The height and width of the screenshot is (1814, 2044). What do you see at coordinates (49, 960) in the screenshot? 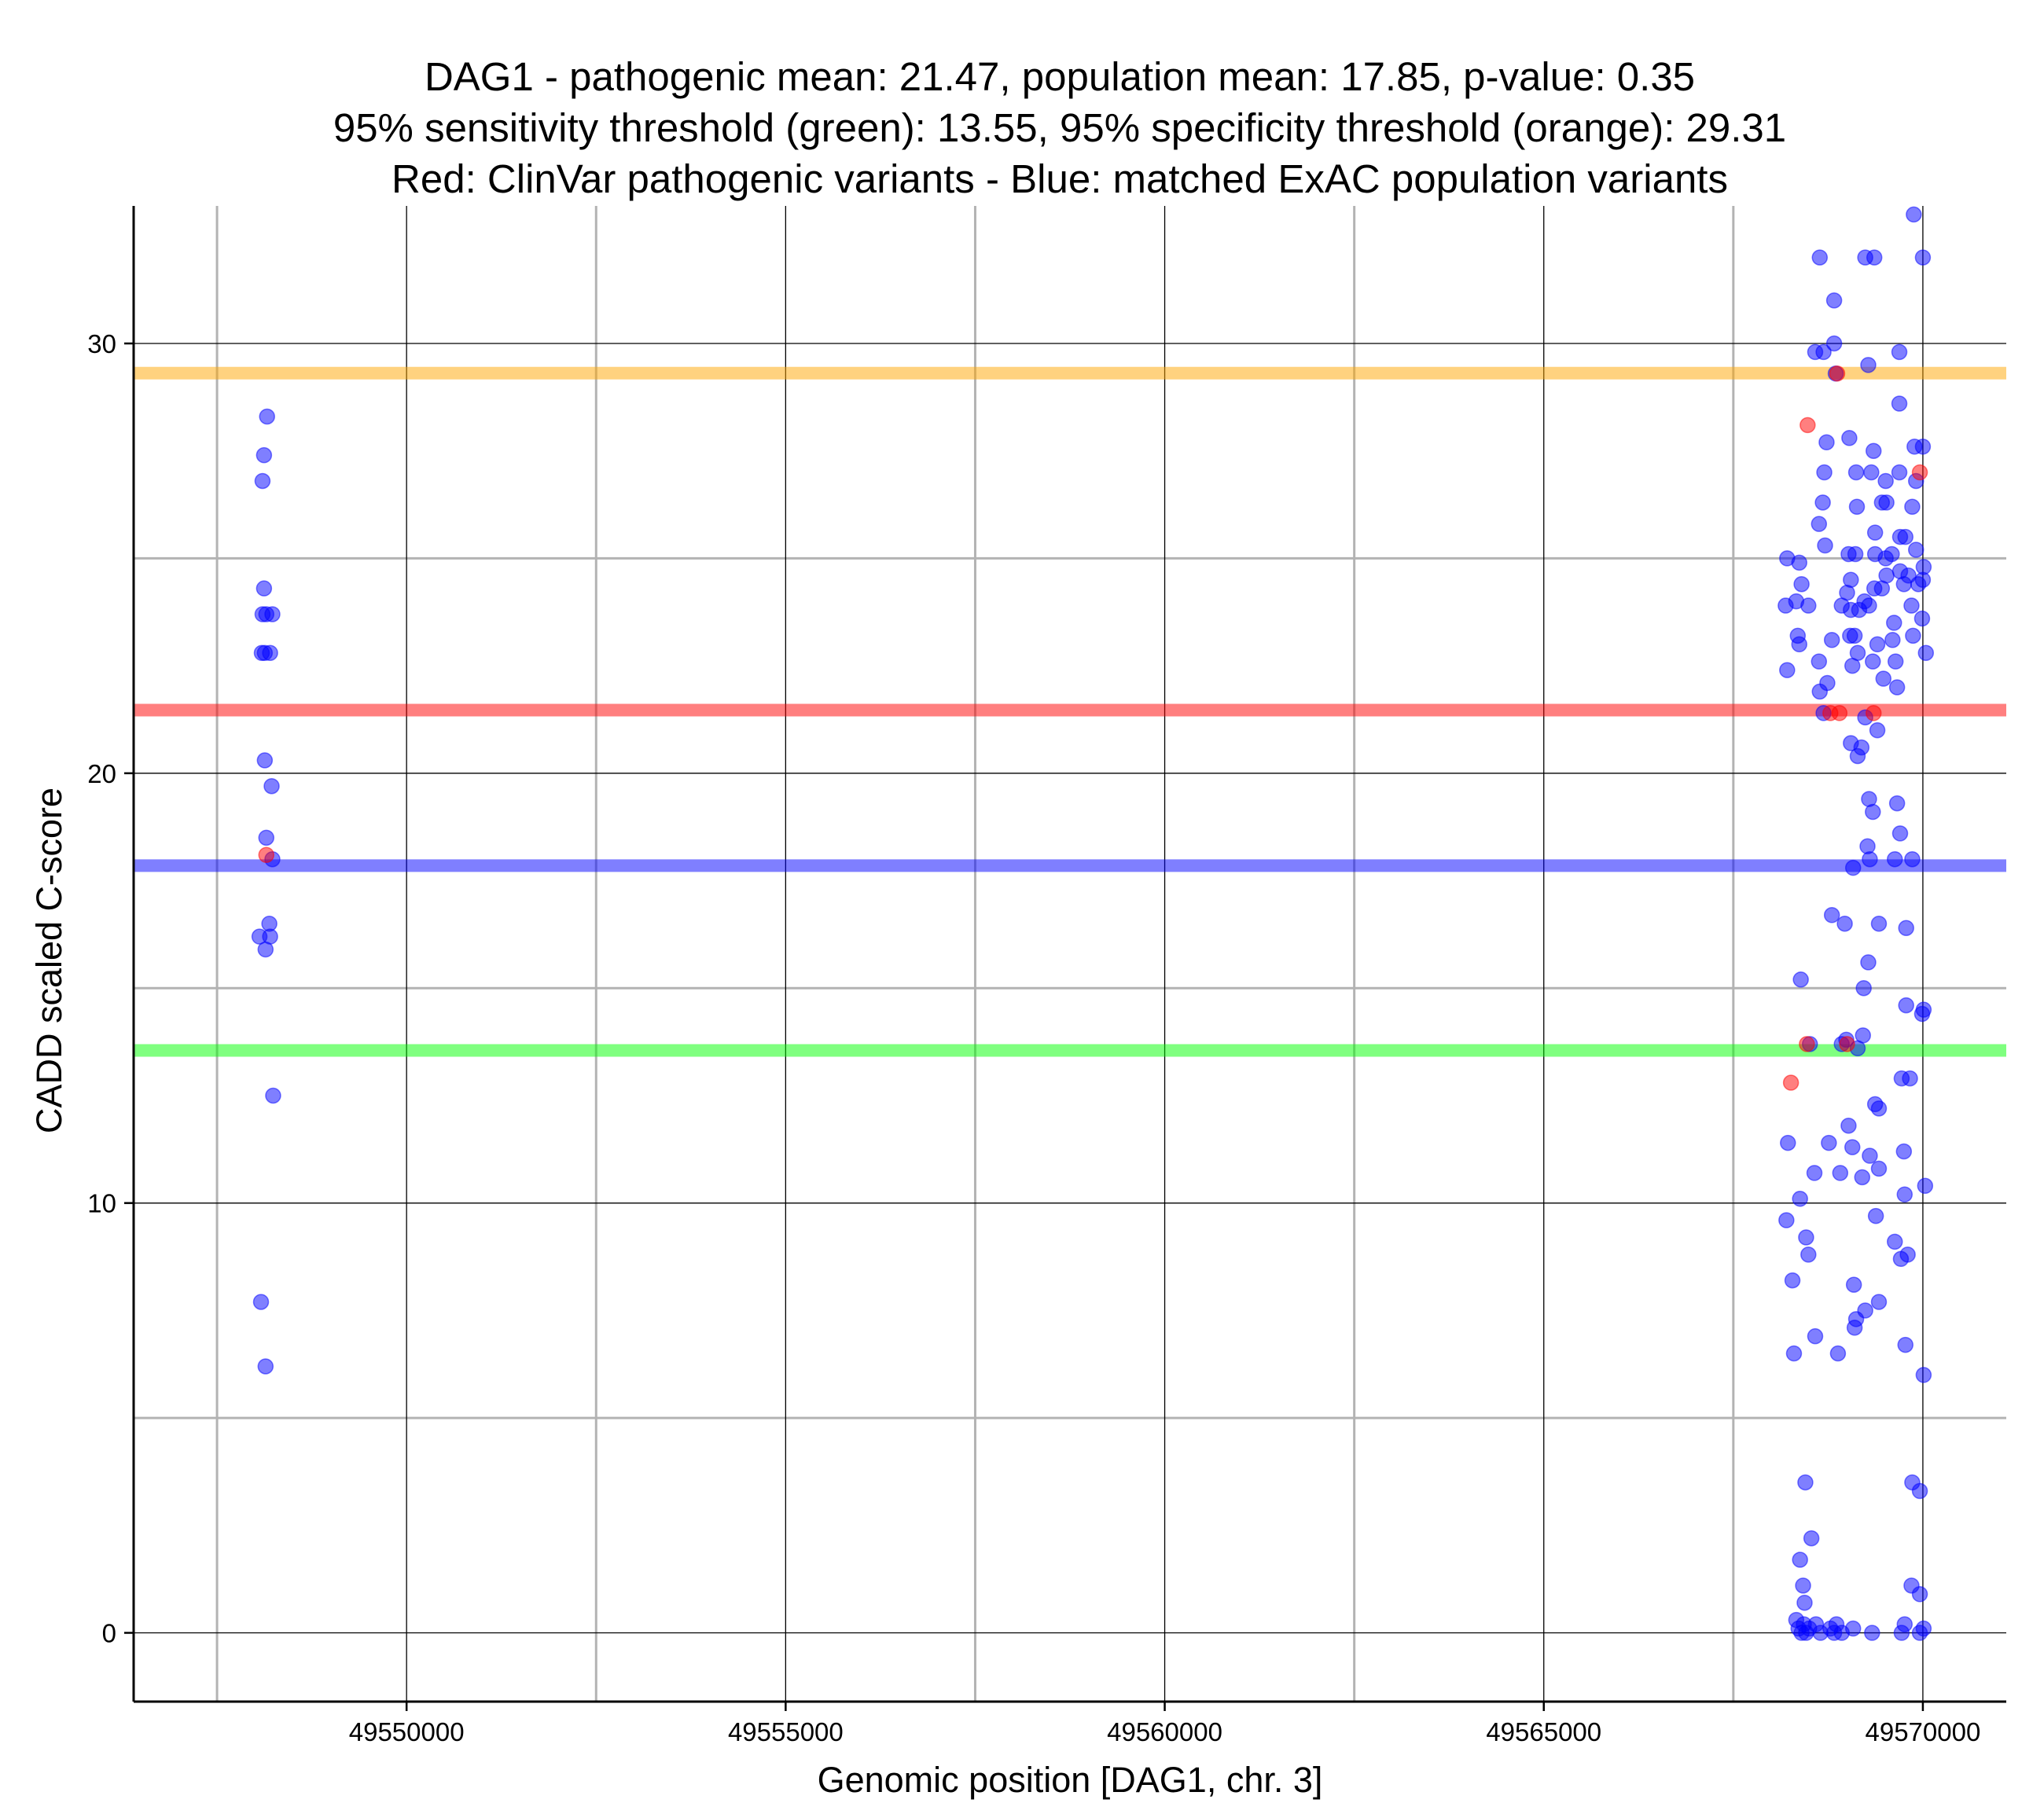
I see `y-axis-label: CADD scaled C-score` at bounding box center [49, 960].